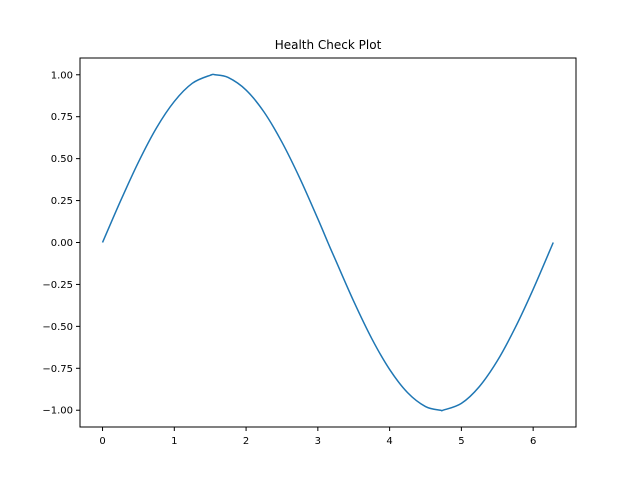 The height and width of the screenshot is (484, 640). I want to click on x-axis: 0 1 2 3 4 5 6, so click(317, 437).